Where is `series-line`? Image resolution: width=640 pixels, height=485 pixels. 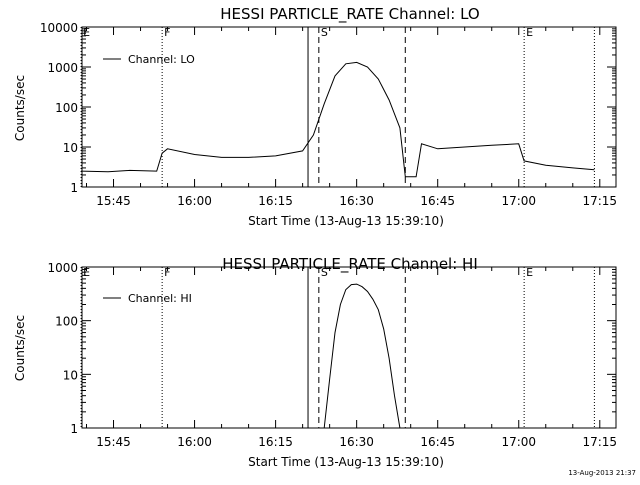 series-line is located at coordinates (362, 356).